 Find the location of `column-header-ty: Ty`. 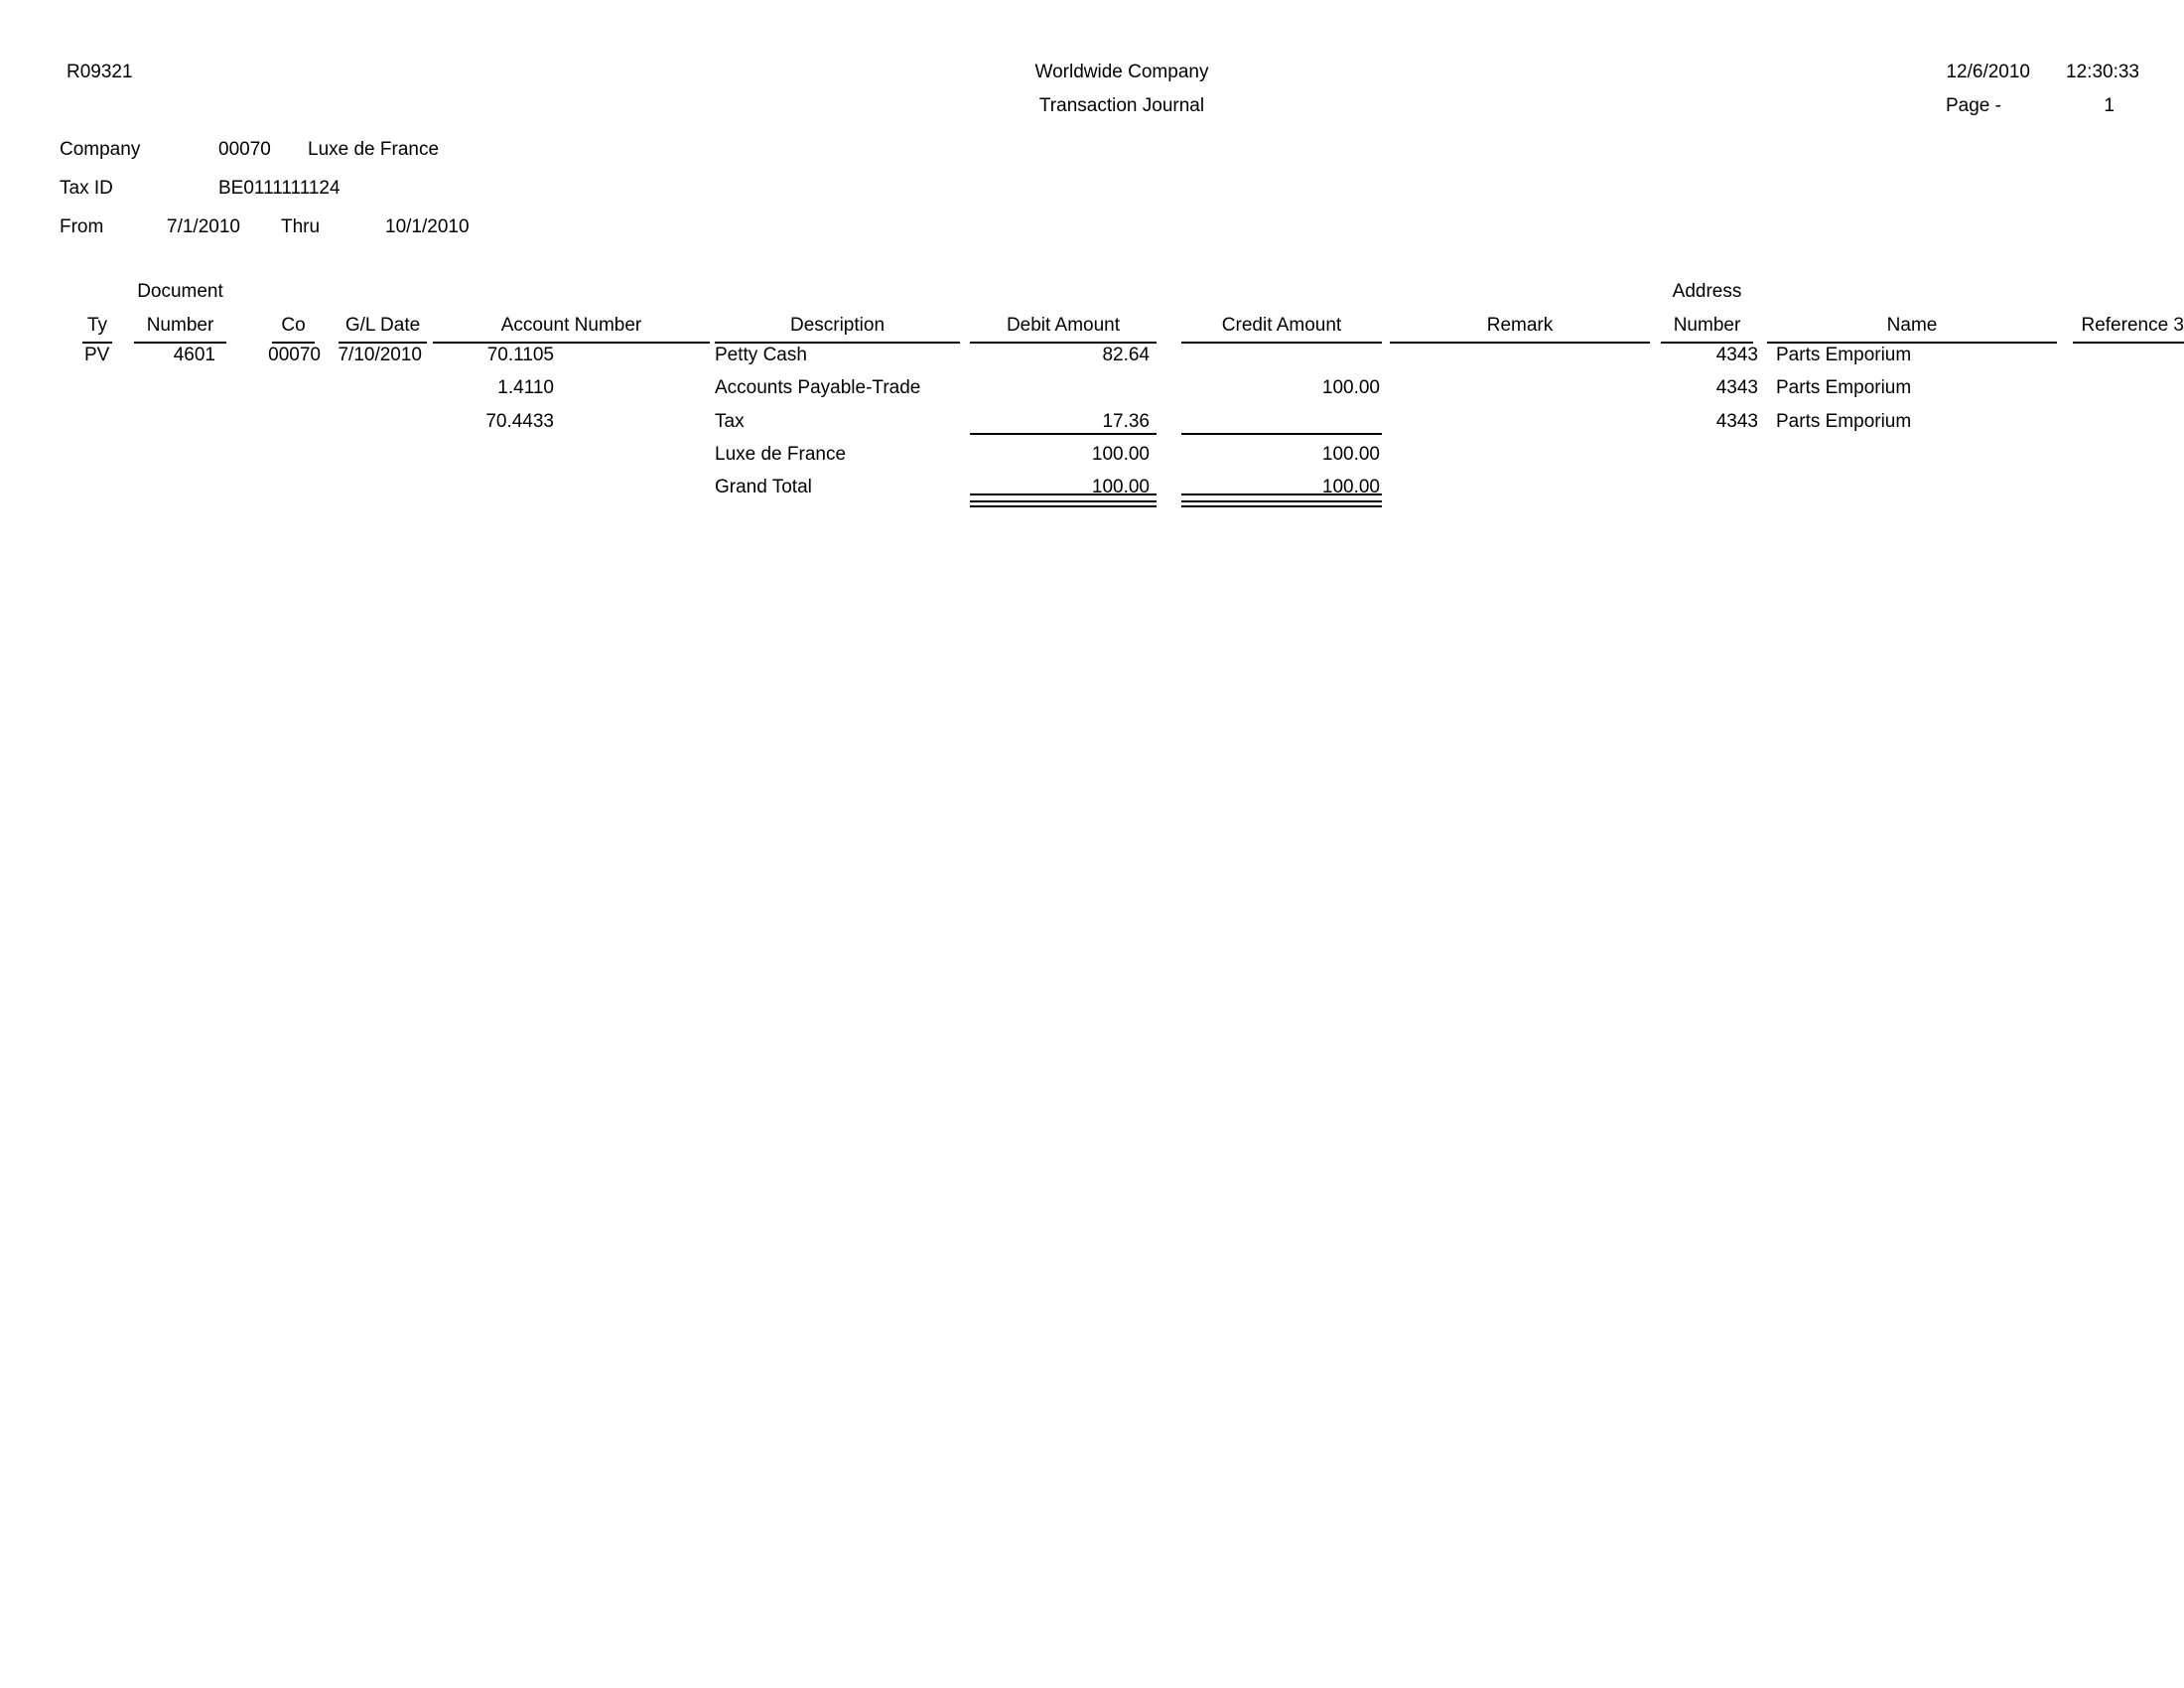

column-header-ty: Ty is located at coordinates (97, 325).